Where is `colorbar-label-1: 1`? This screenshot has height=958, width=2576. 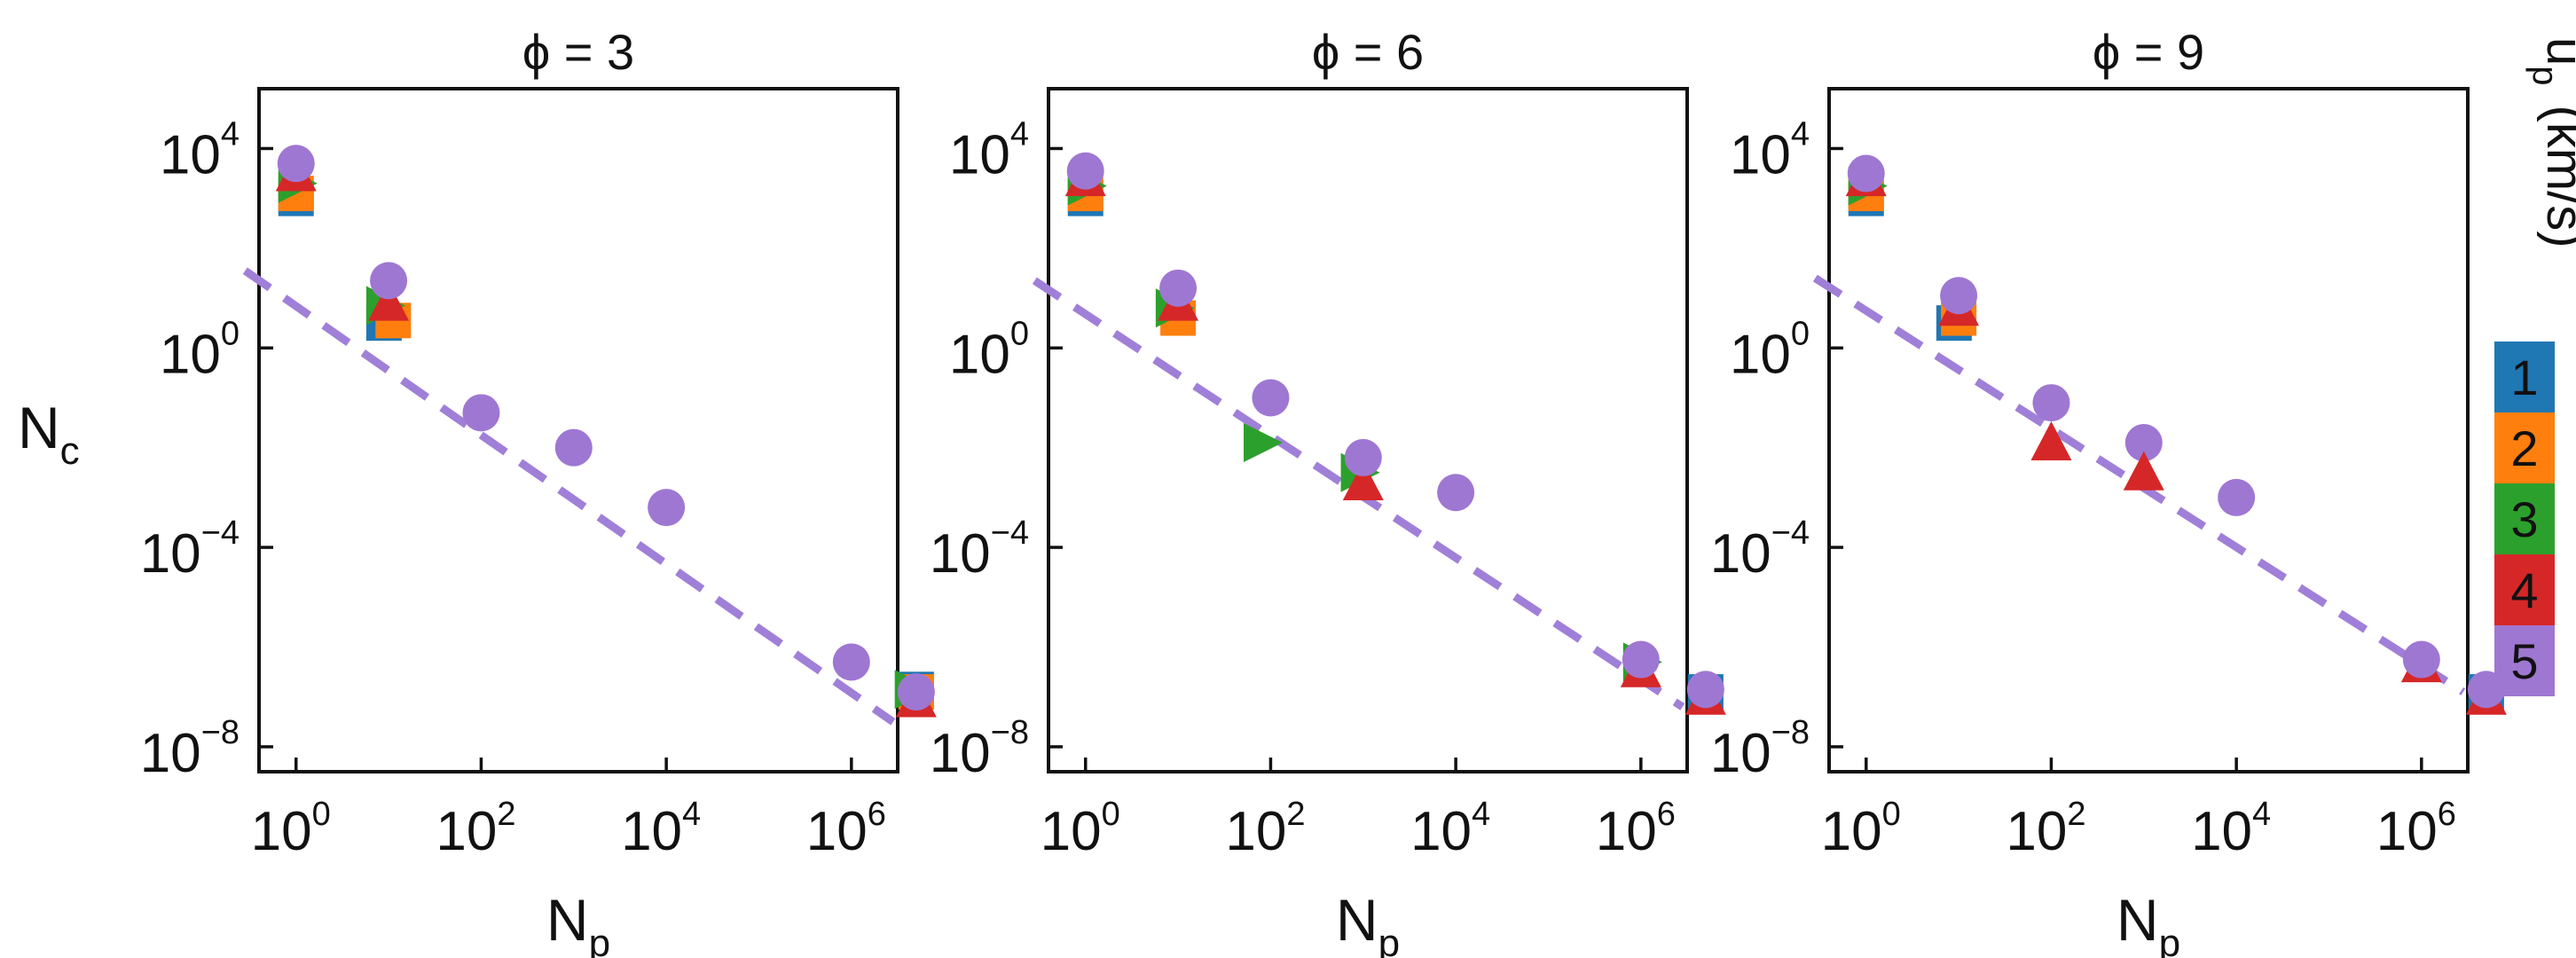 colorbar-label-1: 1 is located at coordinates (2524, 377).